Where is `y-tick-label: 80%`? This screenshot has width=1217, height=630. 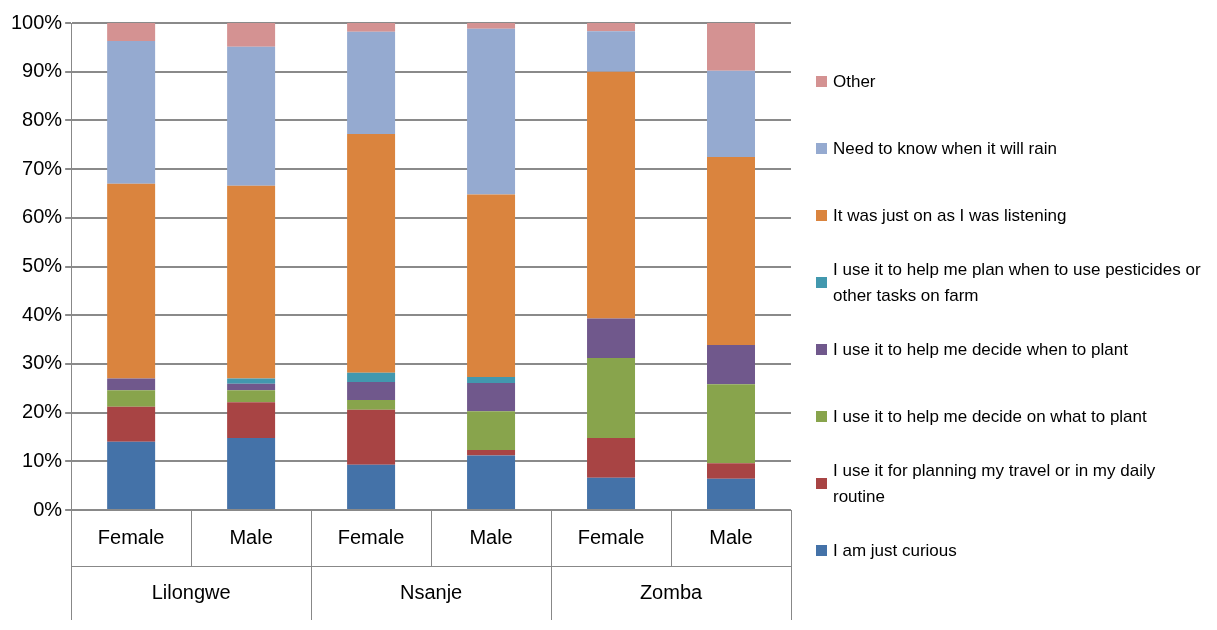
y-tick-label: 80% is located at coordinates (42, 118).